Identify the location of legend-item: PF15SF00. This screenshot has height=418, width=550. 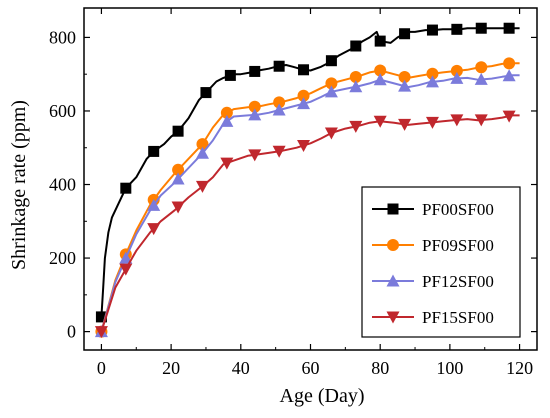
(433, 317).